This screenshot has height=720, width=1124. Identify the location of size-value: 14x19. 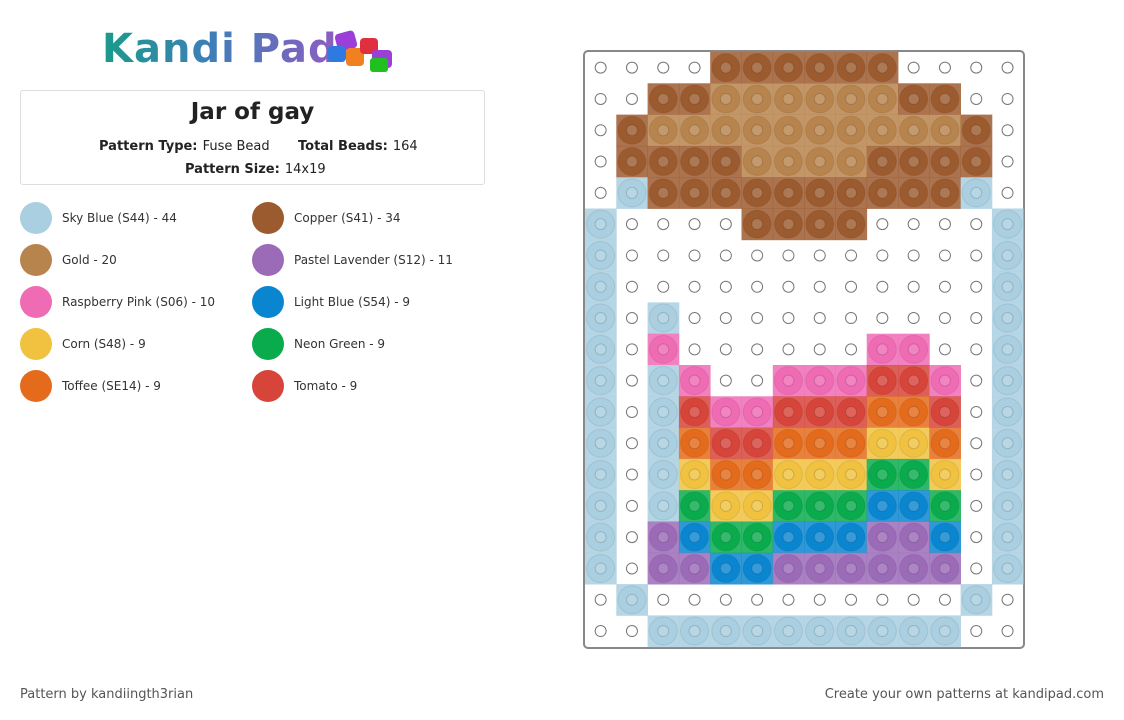
(305, 169).